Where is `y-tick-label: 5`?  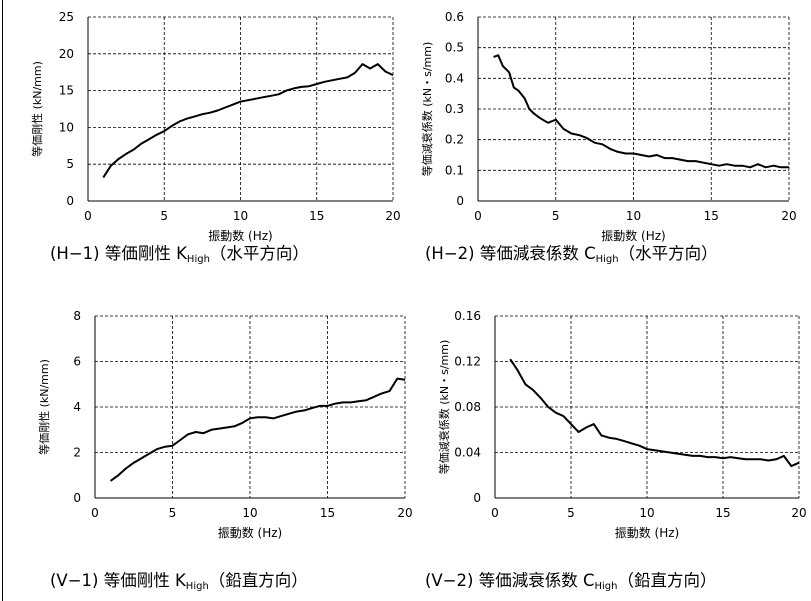
y-tick-label: 5 is located at coordinates (70, 164).